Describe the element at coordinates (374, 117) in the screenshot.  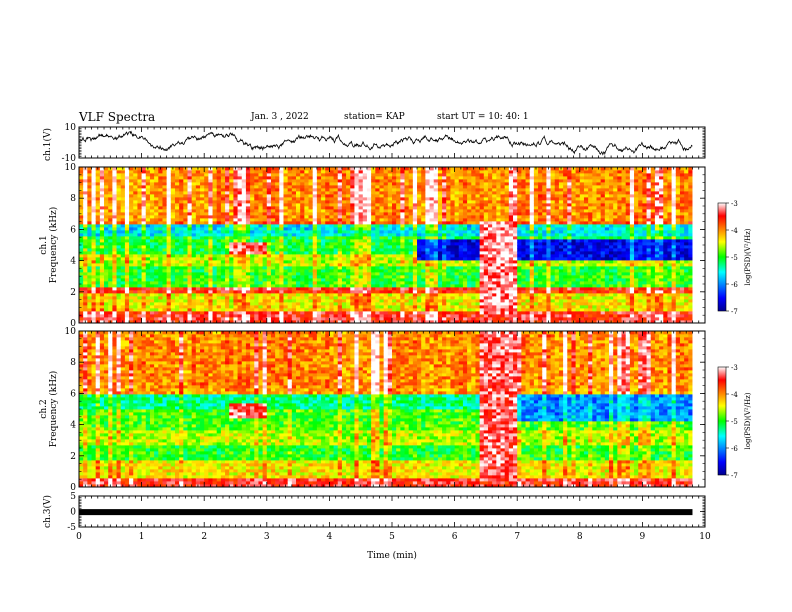
I see `header-station: station= KAP` at that location.